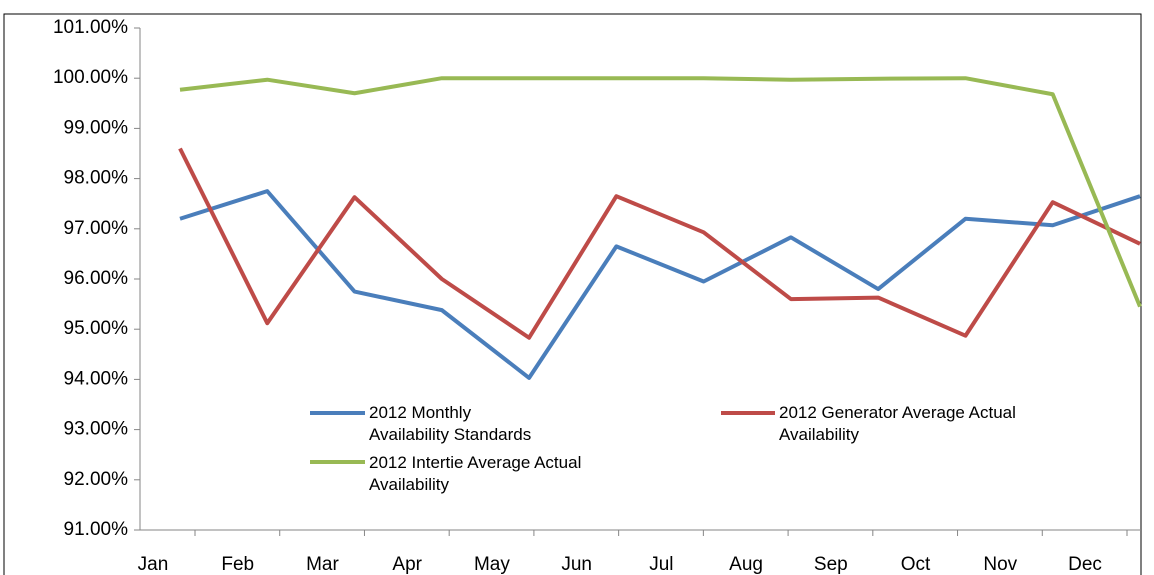 The height and width of the screenshot is (575, 1154). What do you see at coordinates (96, 479) in the screenshot?
I see `y-tick-label: 92.00%` at bounding box center [96, 479].